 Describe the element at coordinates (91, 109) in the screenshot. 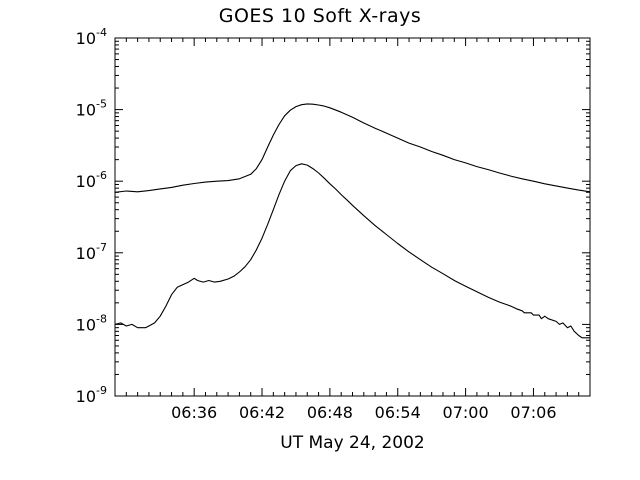

I see `y-tick-label: 10⁻⁵` at that location.